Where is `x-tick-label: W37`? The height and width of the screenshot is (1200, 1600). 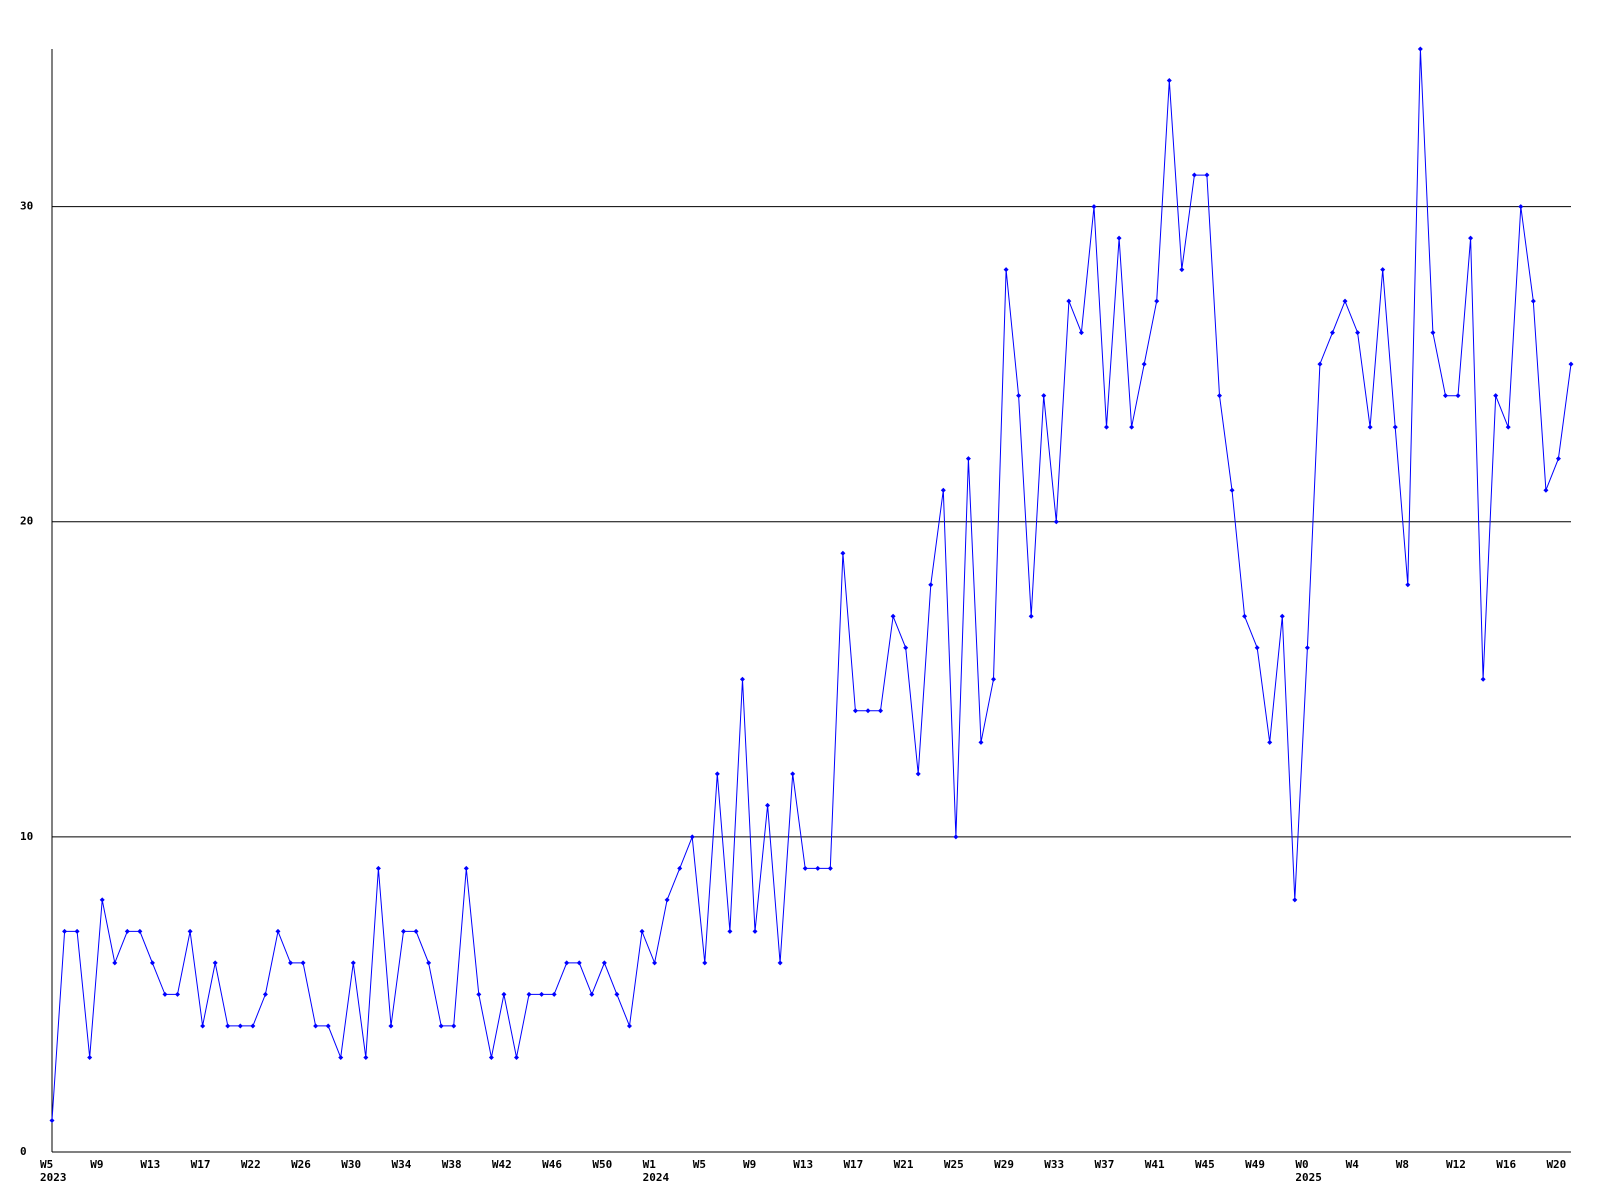
x-tick-label: W37 is located at coordinates (1104, 1164).